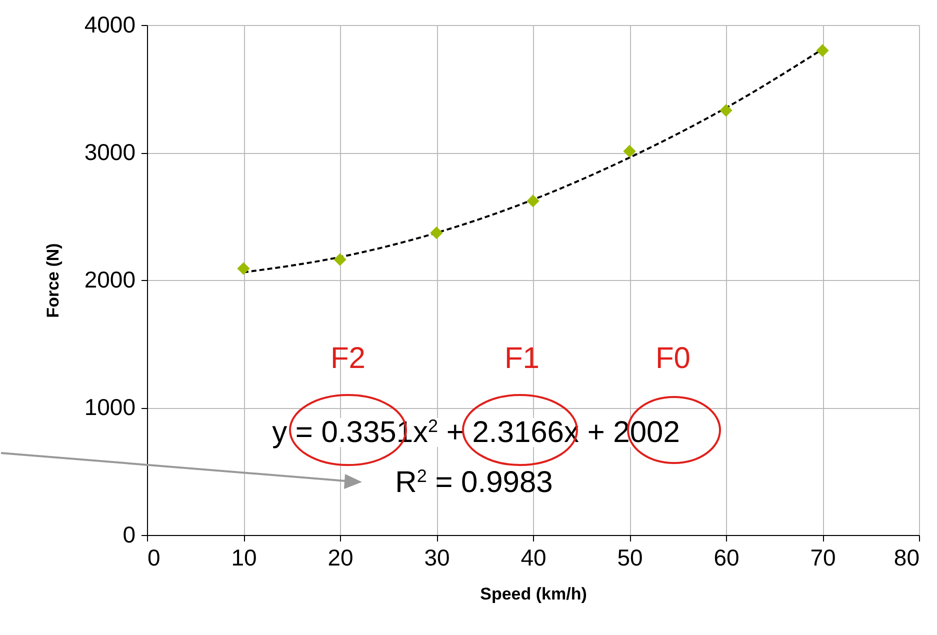 Image resolution: width=937 pixels, height=635 pixels. What do you see at coordinates (244, 557) in the screenshot?
I see `x-tick-label: 10` at bounding box center [244, 557].